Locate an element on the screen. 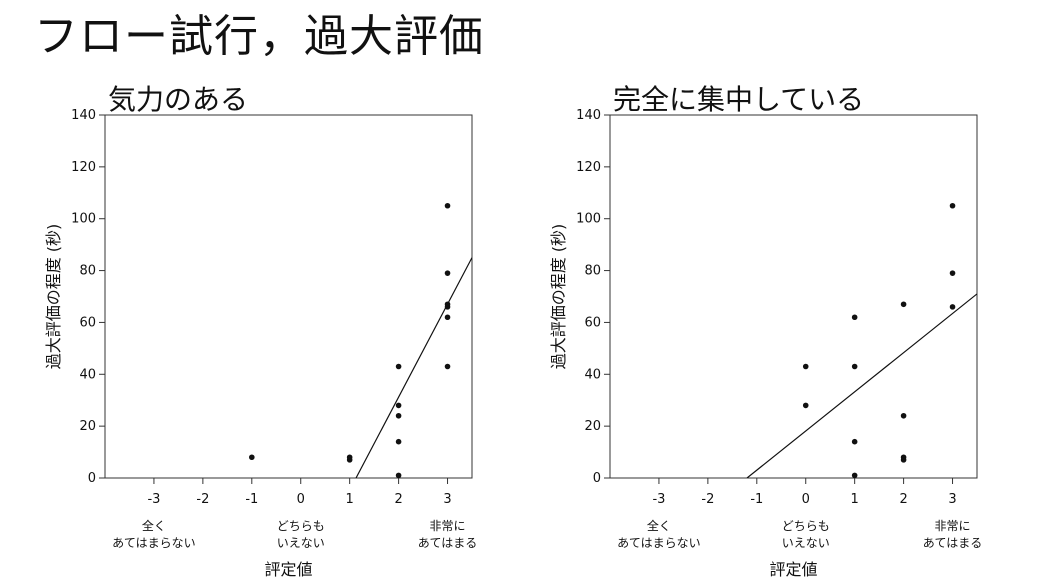 This screenshot has width=1049, height=580. chart-title: 気力のある is located at coordinates (178, 99).